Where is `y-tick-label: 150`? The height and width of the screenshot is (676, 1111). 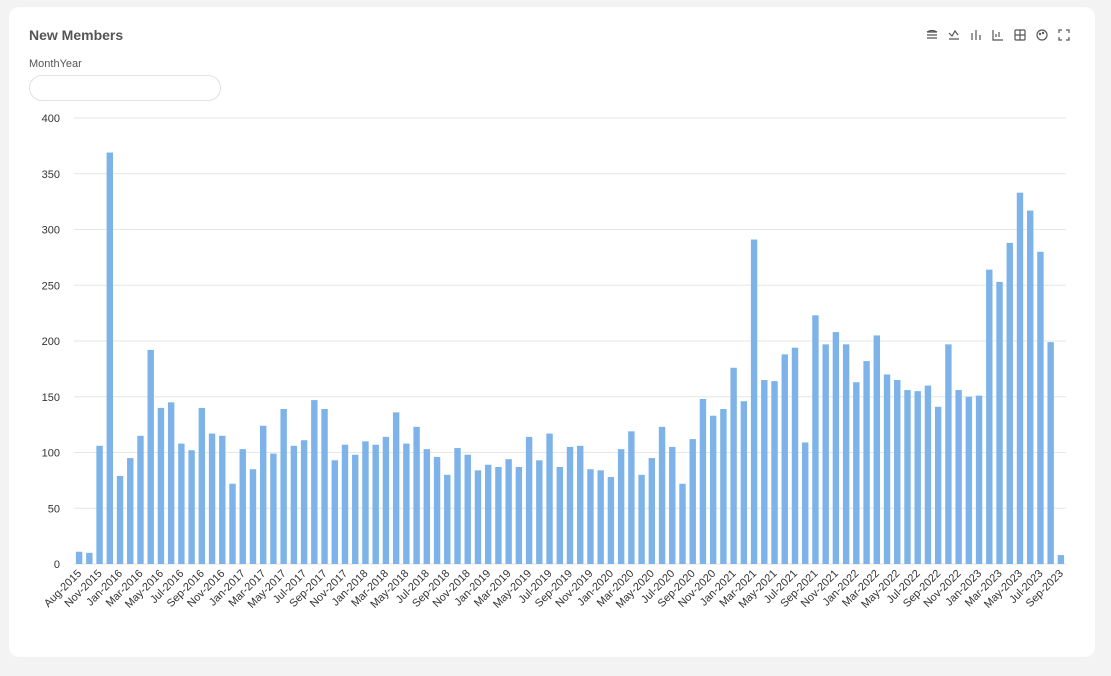
y-tick-label: 150 is located at coordinates (51, 398).